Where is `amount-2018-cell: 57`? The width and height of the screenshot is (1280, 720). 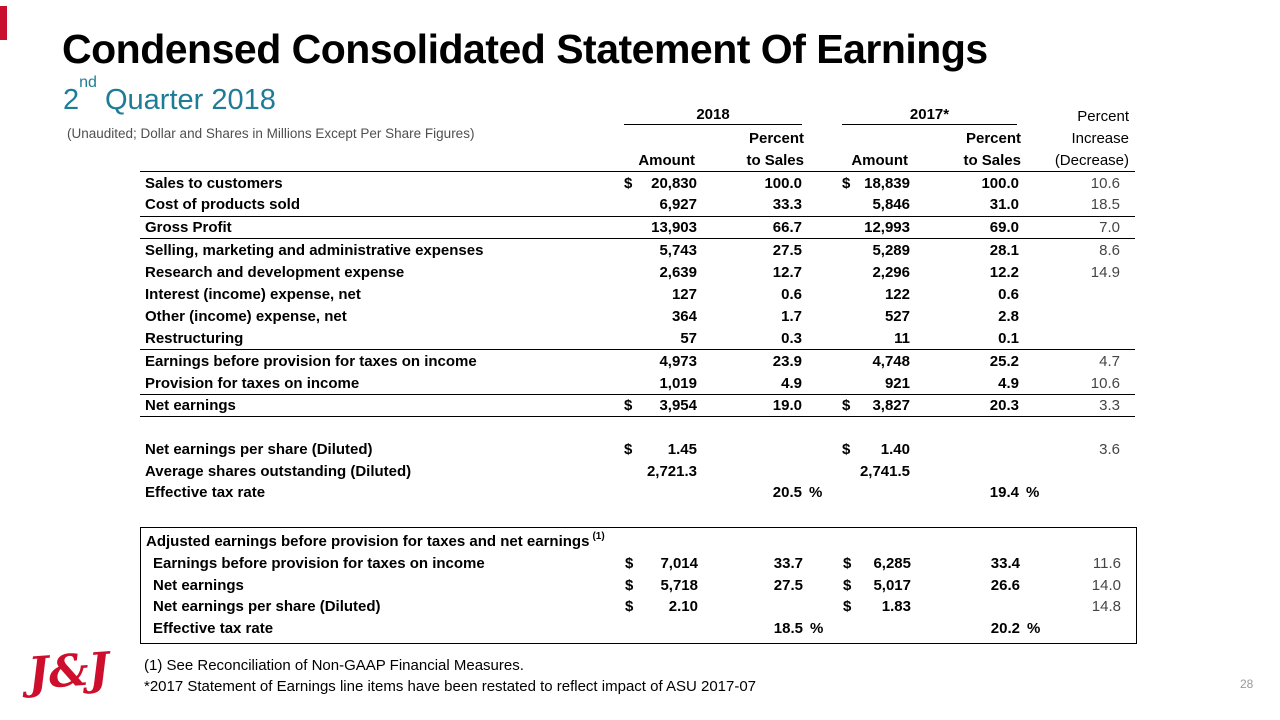
amount-2018-cell: 57 is located at coordinates (653, 338).